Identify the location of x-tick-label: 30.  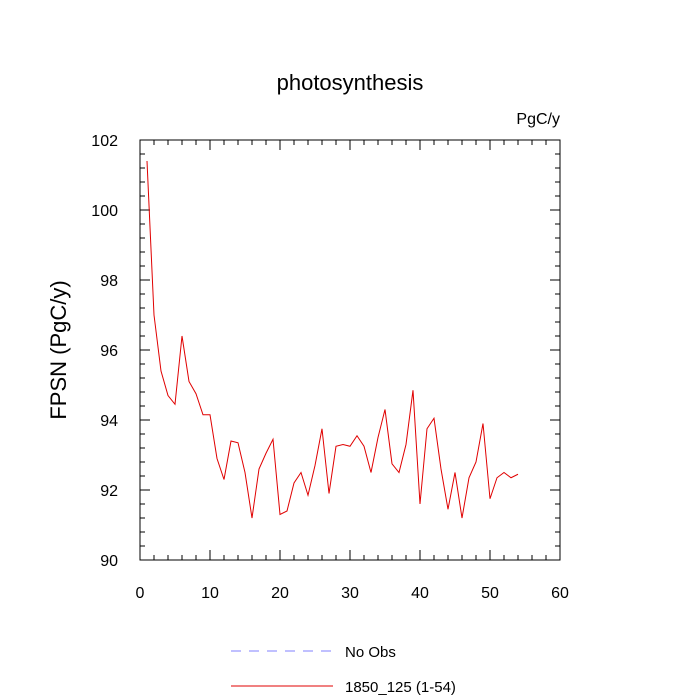
(350, 593).